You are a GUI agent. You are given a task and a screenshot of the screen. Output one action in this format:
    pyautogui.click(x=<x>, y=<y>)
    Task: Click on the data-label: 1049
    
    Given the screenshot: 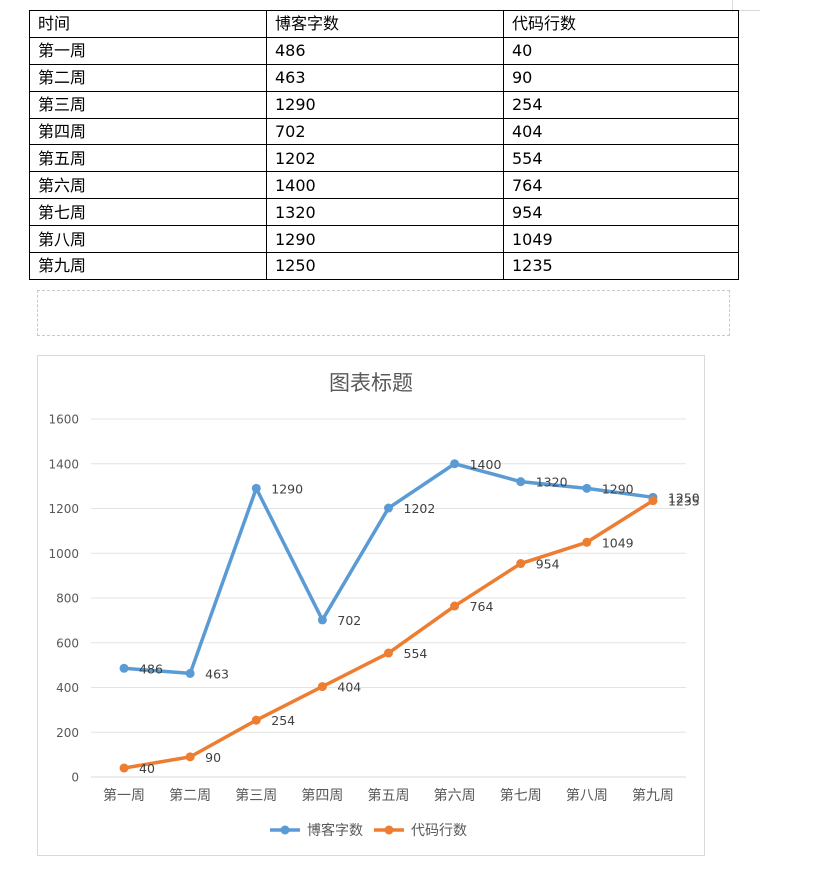 What is the action you would take?
    pyautogui.click(x=618, y=542)
    